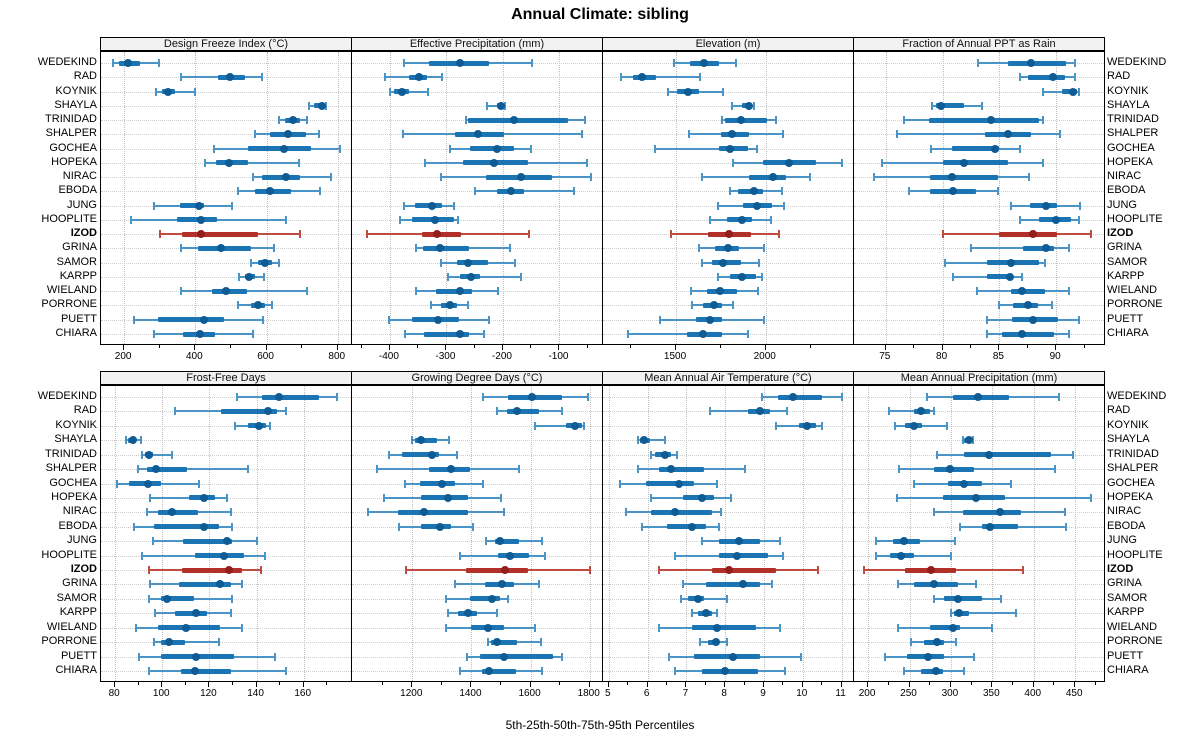 The width and height of the screenshot is (1200, 750). I want to click on median-dot-eboda, so click(692, 526).